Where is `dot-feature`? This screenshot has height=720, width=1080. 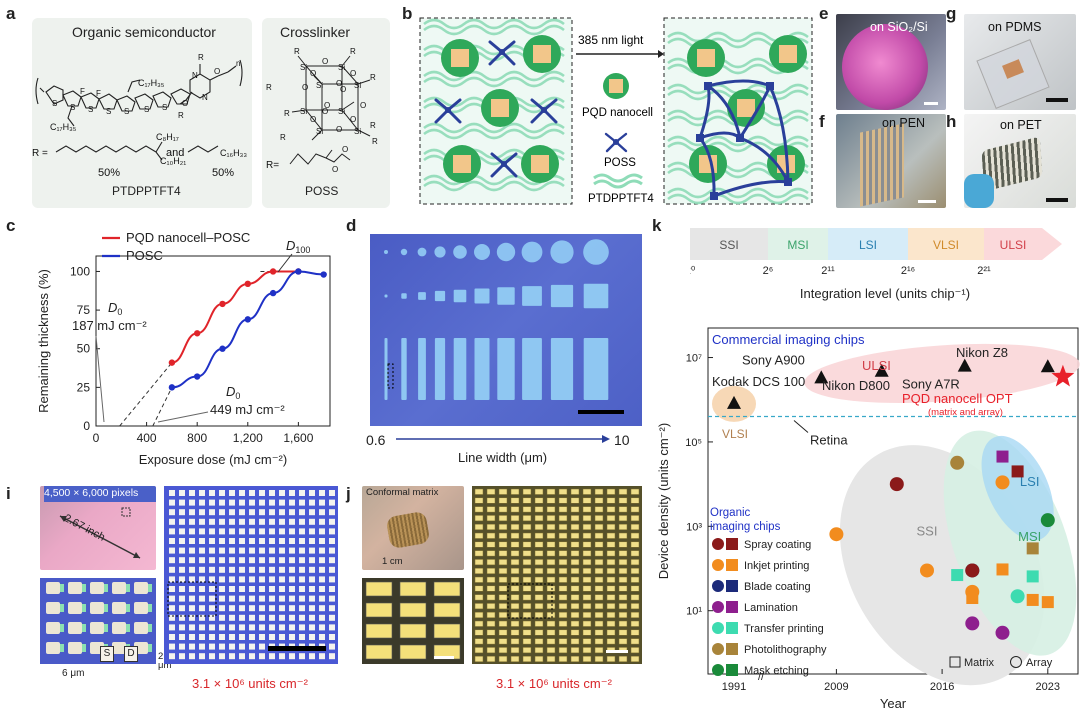
dot-feature is located at coordinates (440, 252).